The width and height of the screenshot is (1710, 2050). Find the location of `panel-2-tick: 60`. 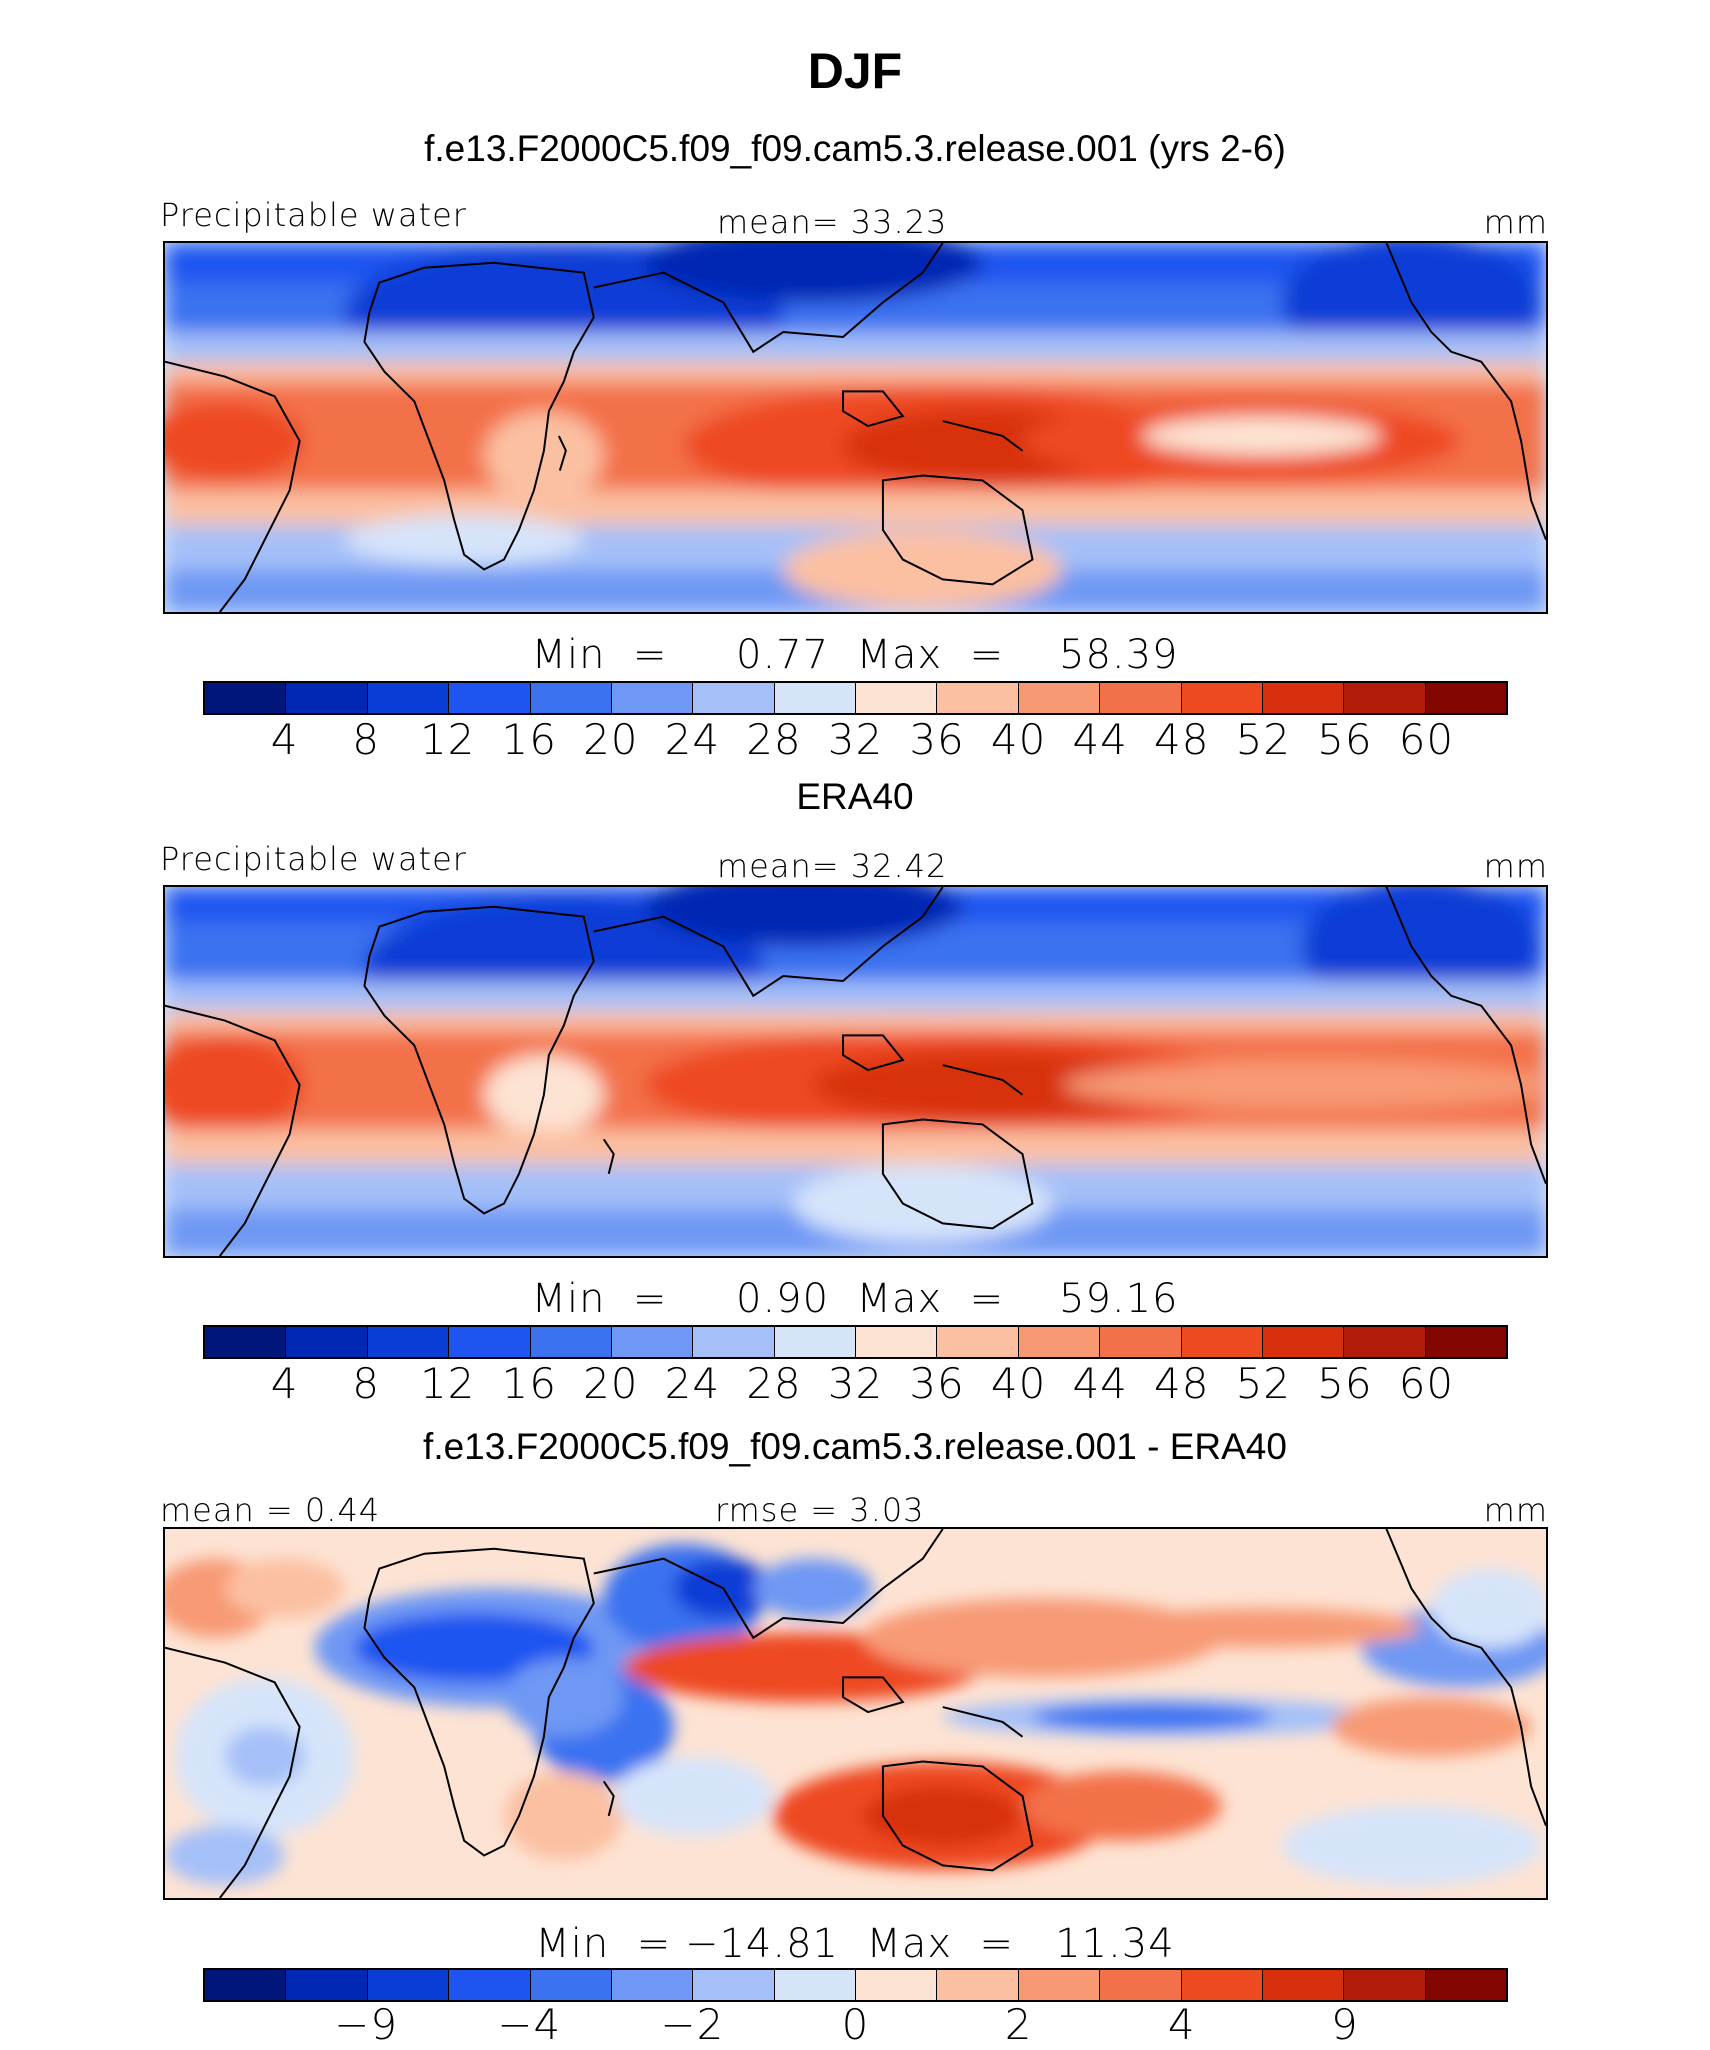

panel-2-tick: 60 is located at coordinates (1426, 1383).